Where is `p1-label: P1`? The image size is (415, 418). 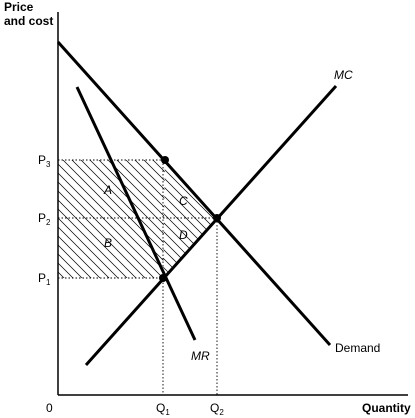 p1-label: P1 is located at coordinates (44, 279).